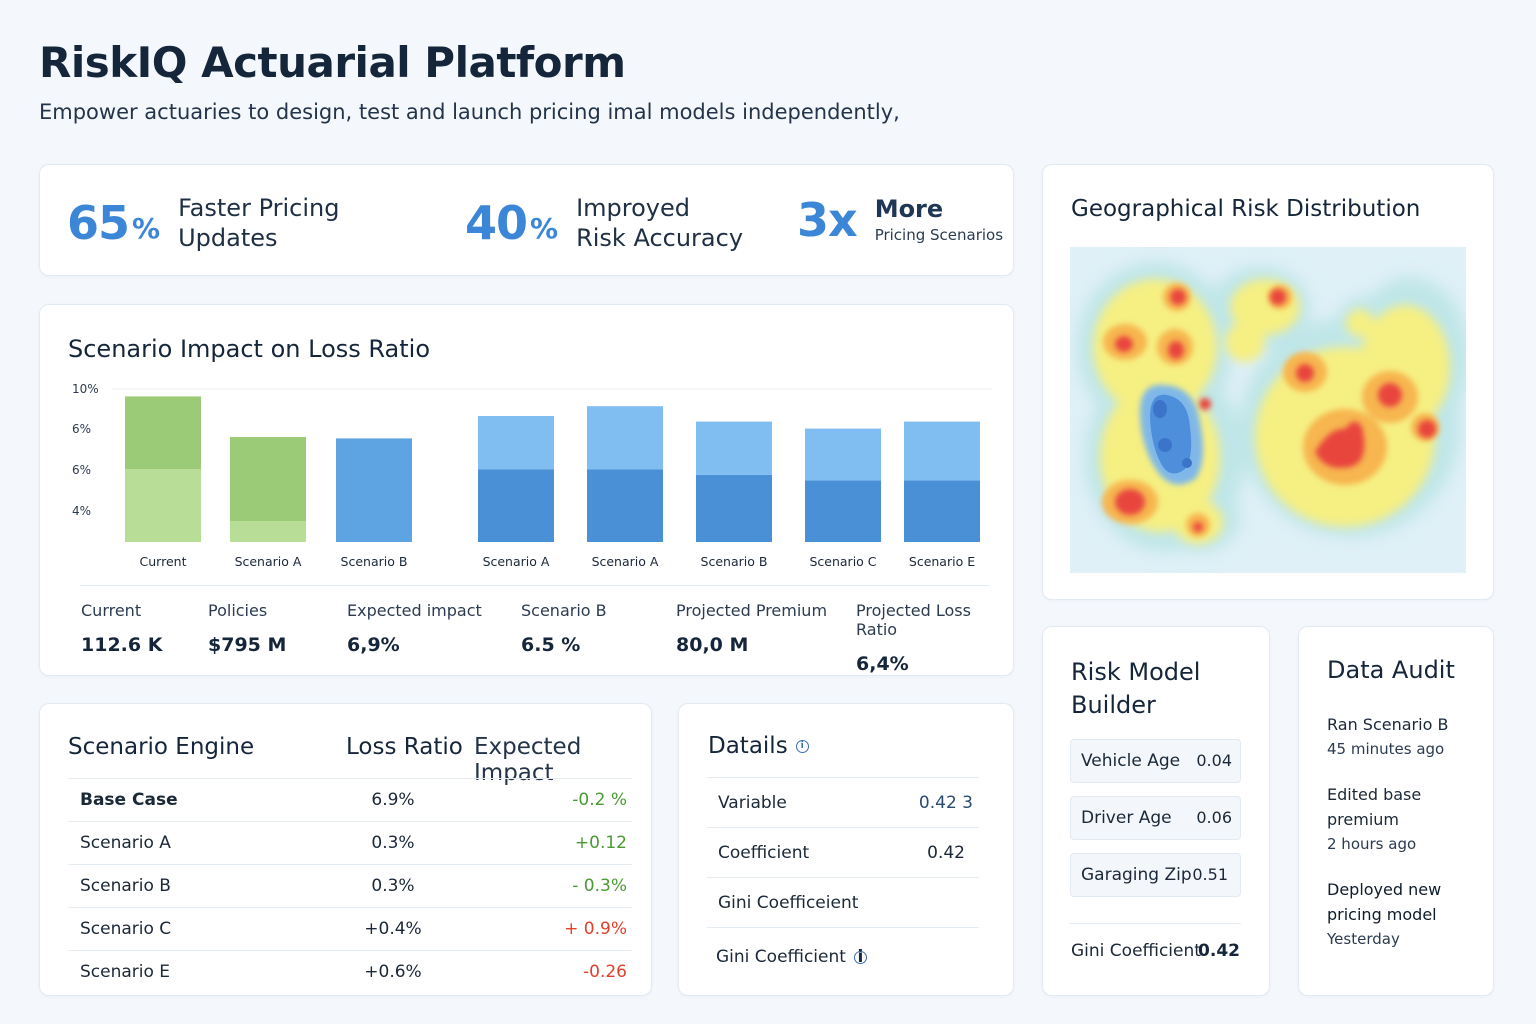 The width and height of the screenshot is (1536, 1024). Describe the element at coordinates (125, 886) in the screenshot. I see `scenario-name: Scenario B` at that location.